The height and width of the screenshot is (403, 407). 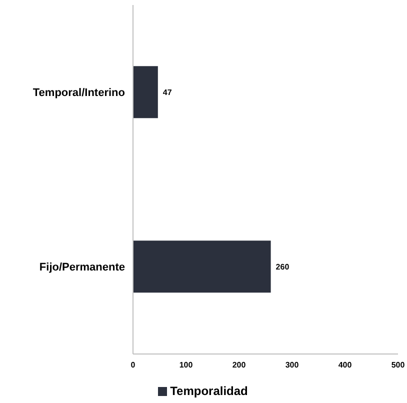 I want to click on x-tick-label: 400, so click(x=345, y=365).